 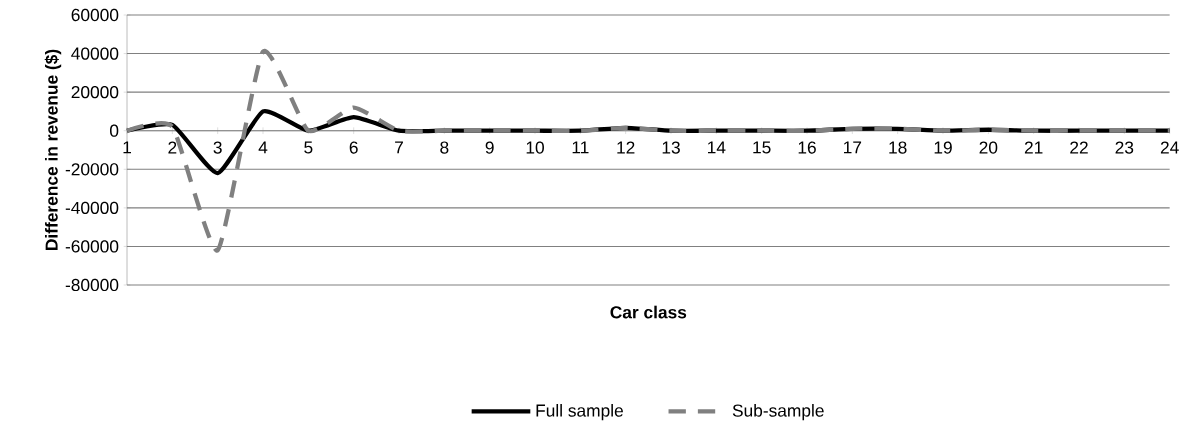 What do you see at coordinates (53, 149) in the screenshot?
I see `y-axis-title: Difference in revenue ($)` at bounding box center [53, 149].